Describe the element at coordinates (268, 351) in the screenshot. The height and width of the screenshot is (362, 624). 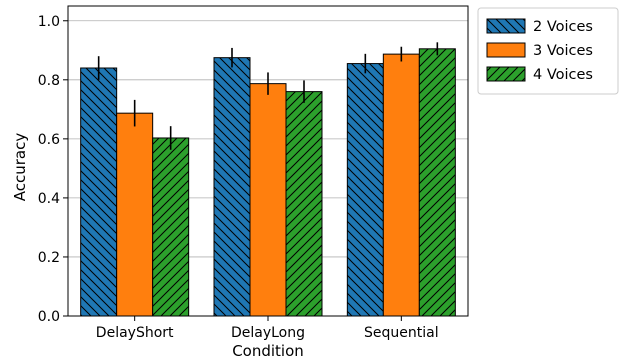
I see `x-axis-label: Condition` at that location.